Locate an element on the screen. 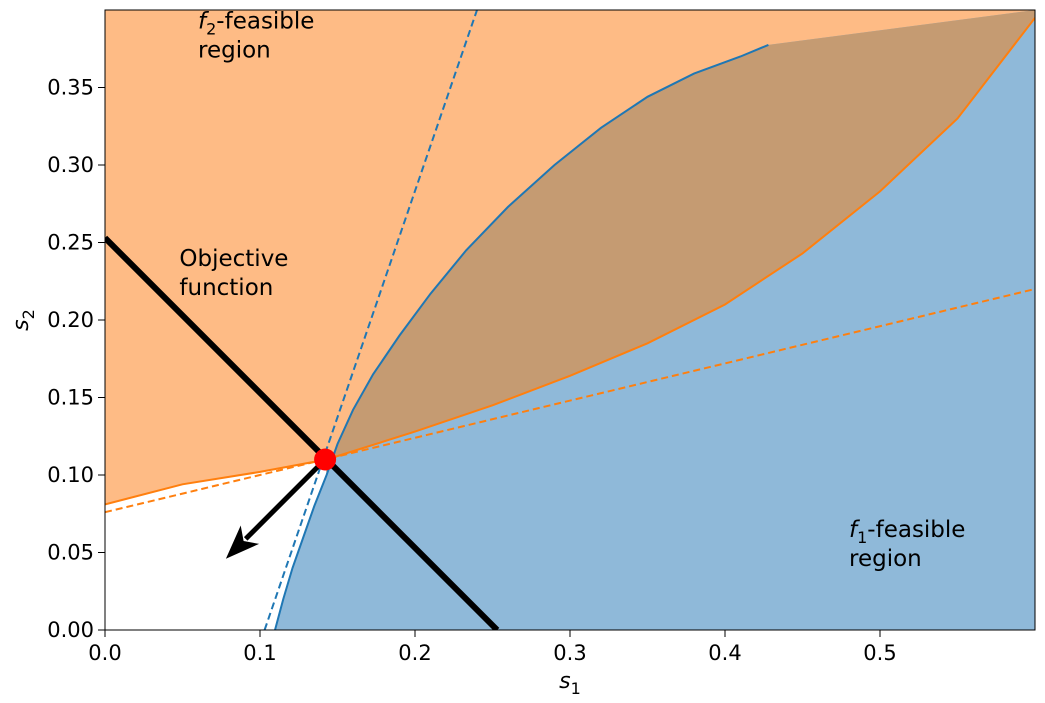  optimum-point is located at coordinates (325, 459).